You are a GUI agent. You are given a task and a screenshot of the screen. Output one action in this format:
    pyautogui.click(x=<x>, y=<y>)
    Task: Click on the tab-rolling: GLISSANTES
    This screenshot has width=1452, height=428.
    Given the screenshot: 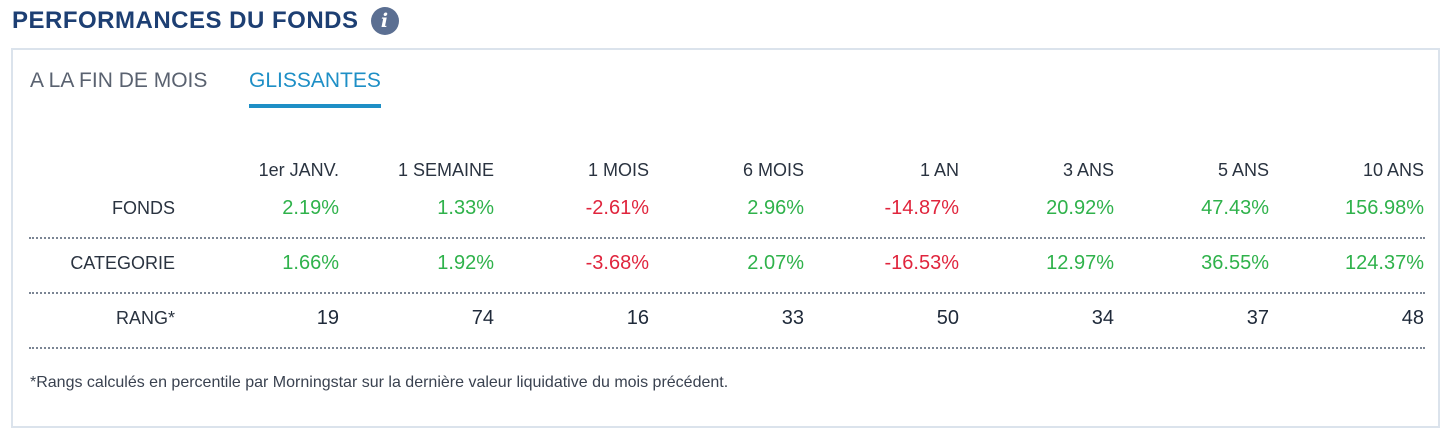 What is the action you would take?
    pyautogui.click(x=315, y=88)
    